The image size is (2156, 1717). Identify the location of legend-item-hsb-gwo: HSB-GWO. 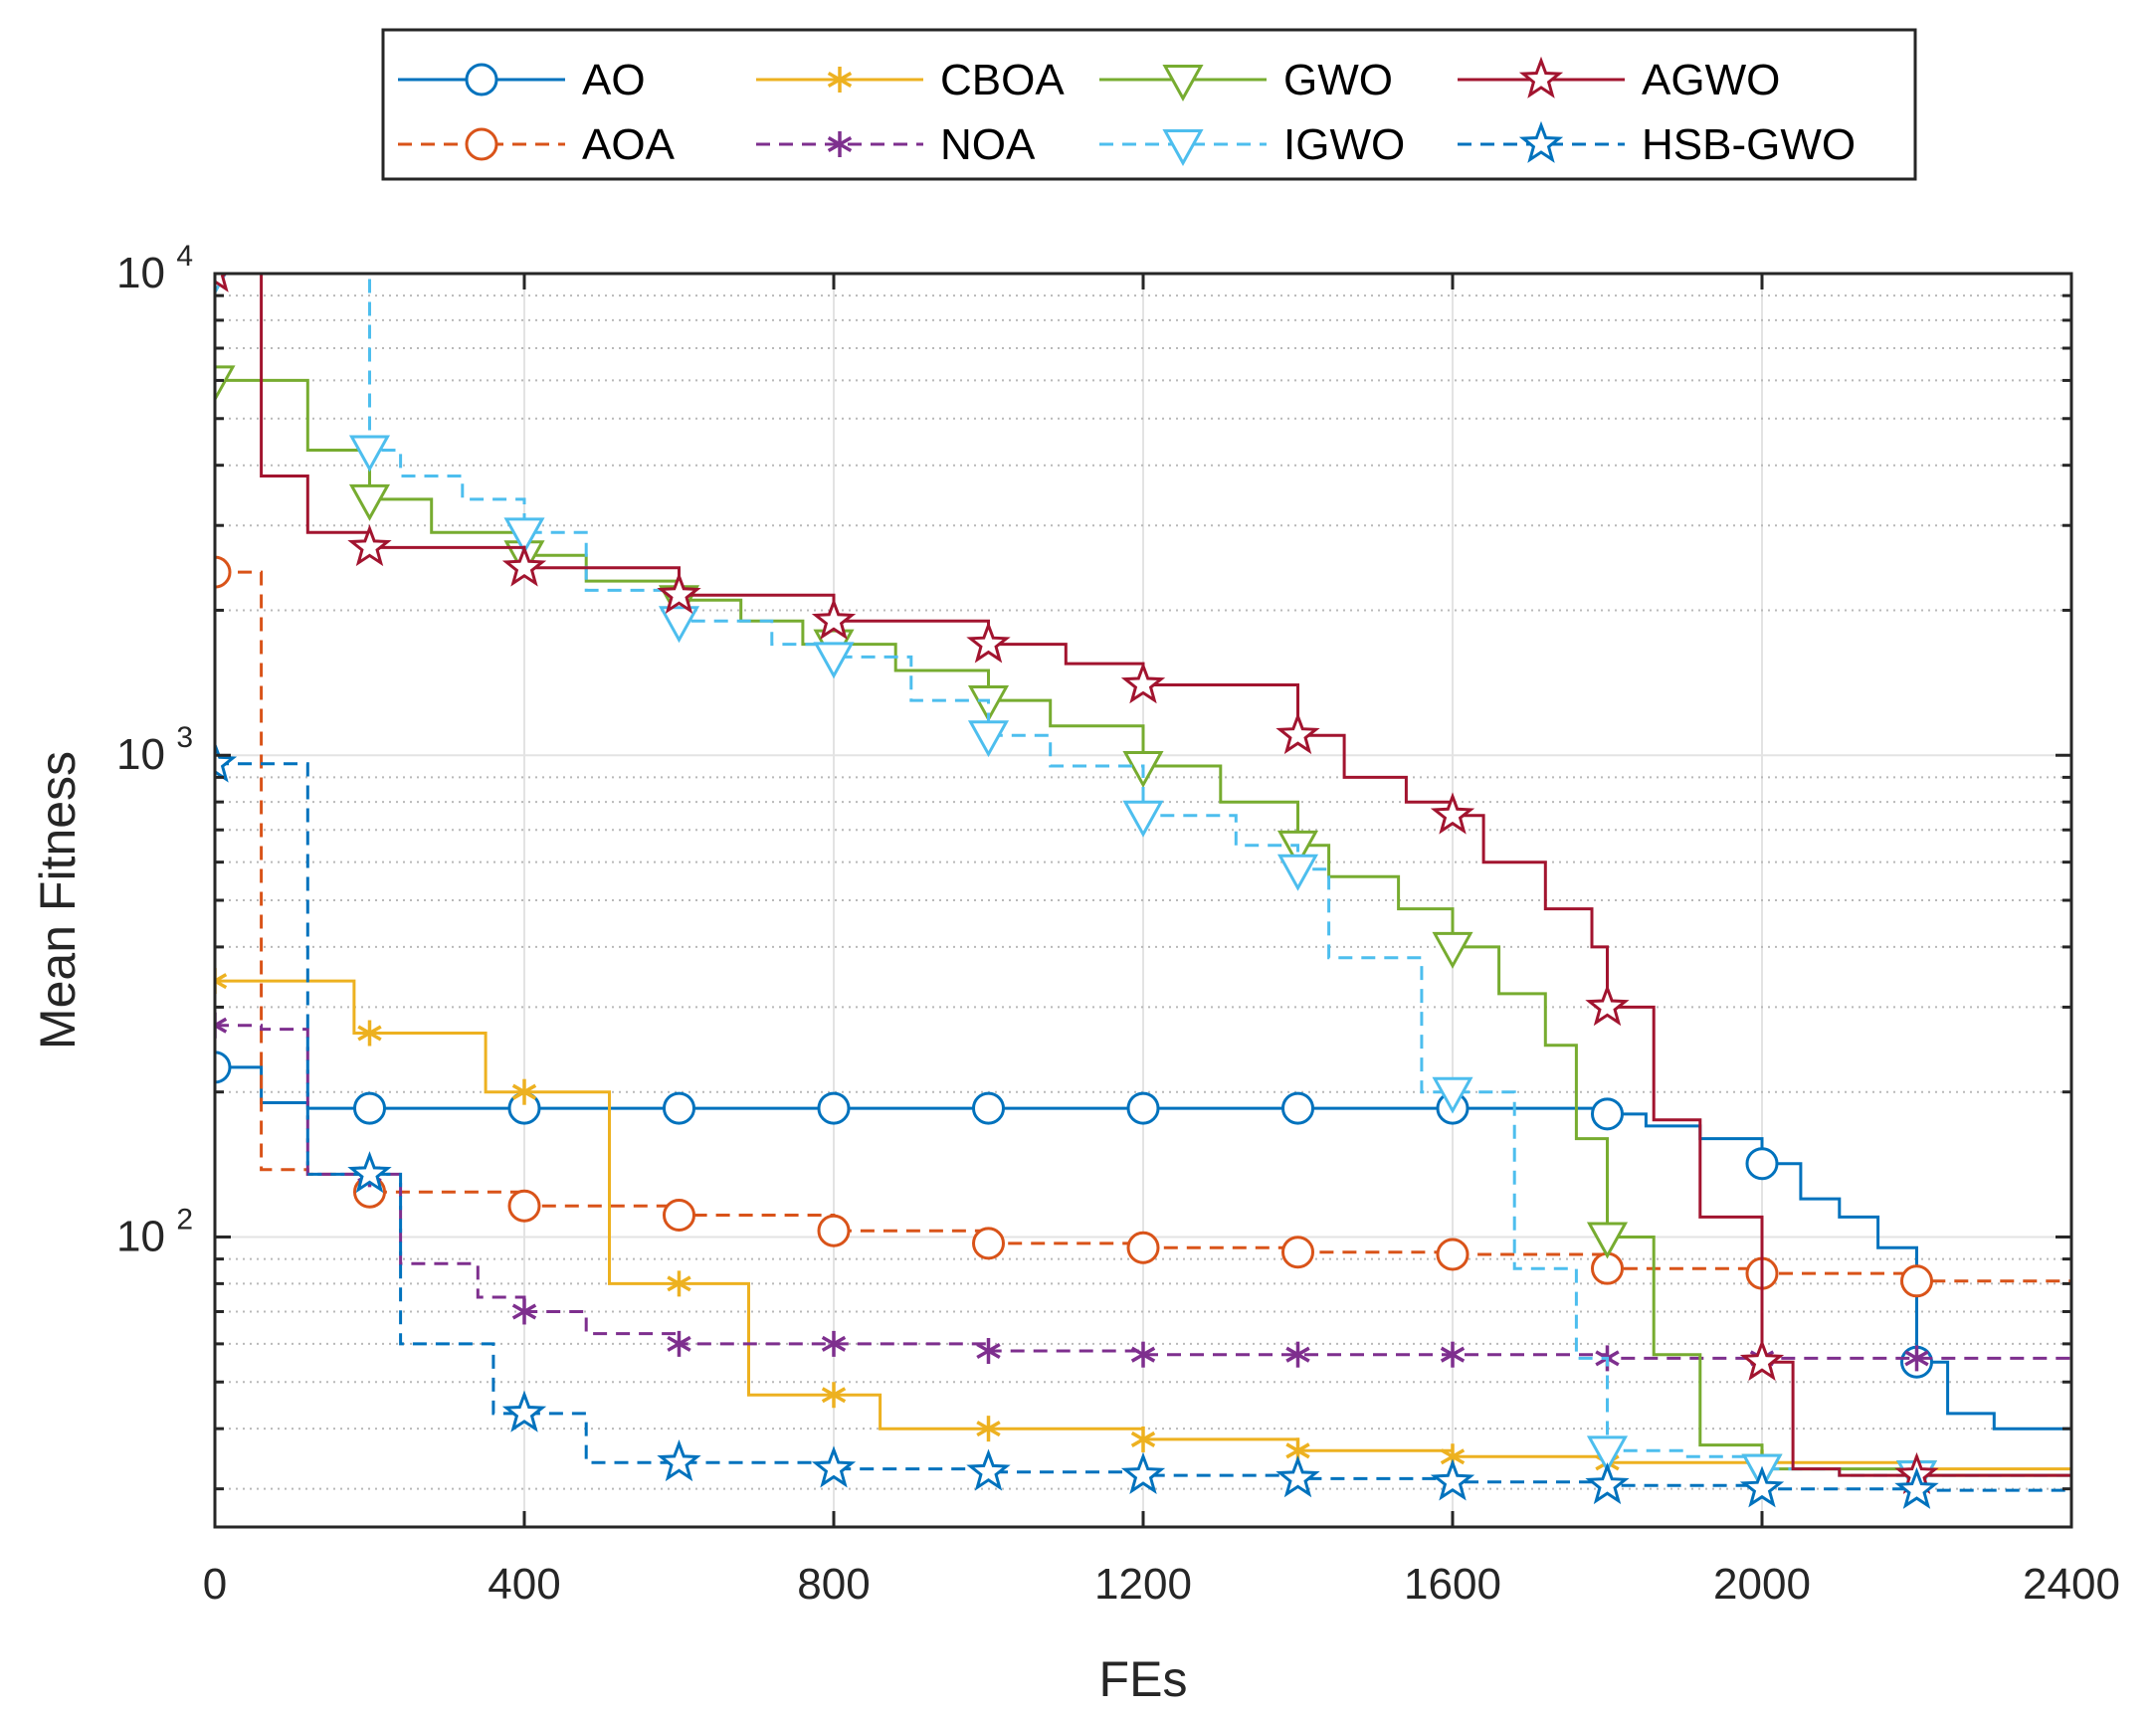
(1657, 144).